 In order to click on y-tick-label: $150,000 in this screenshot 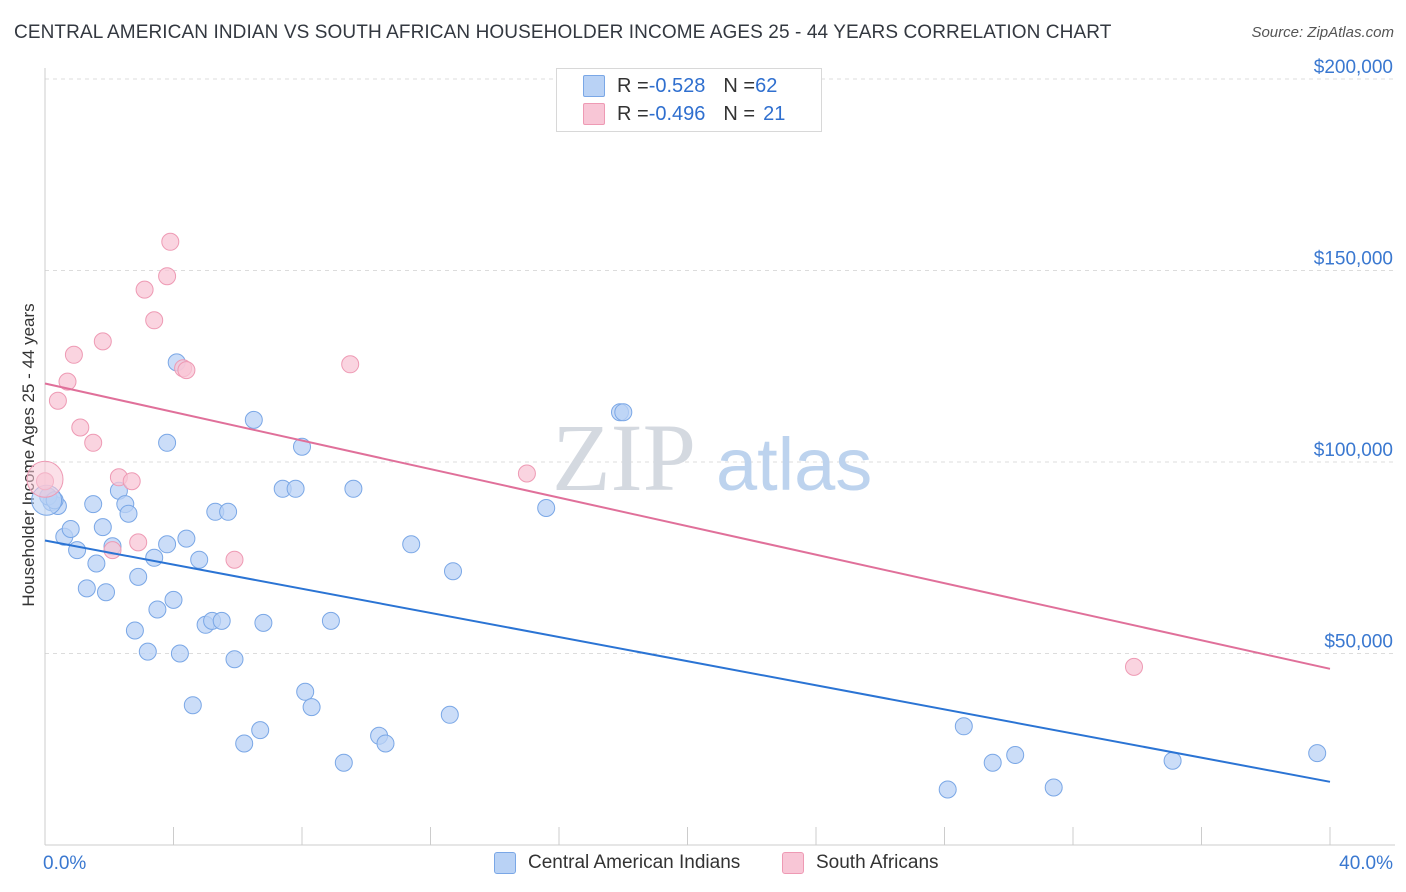, I will do `click(1353, 259)`.